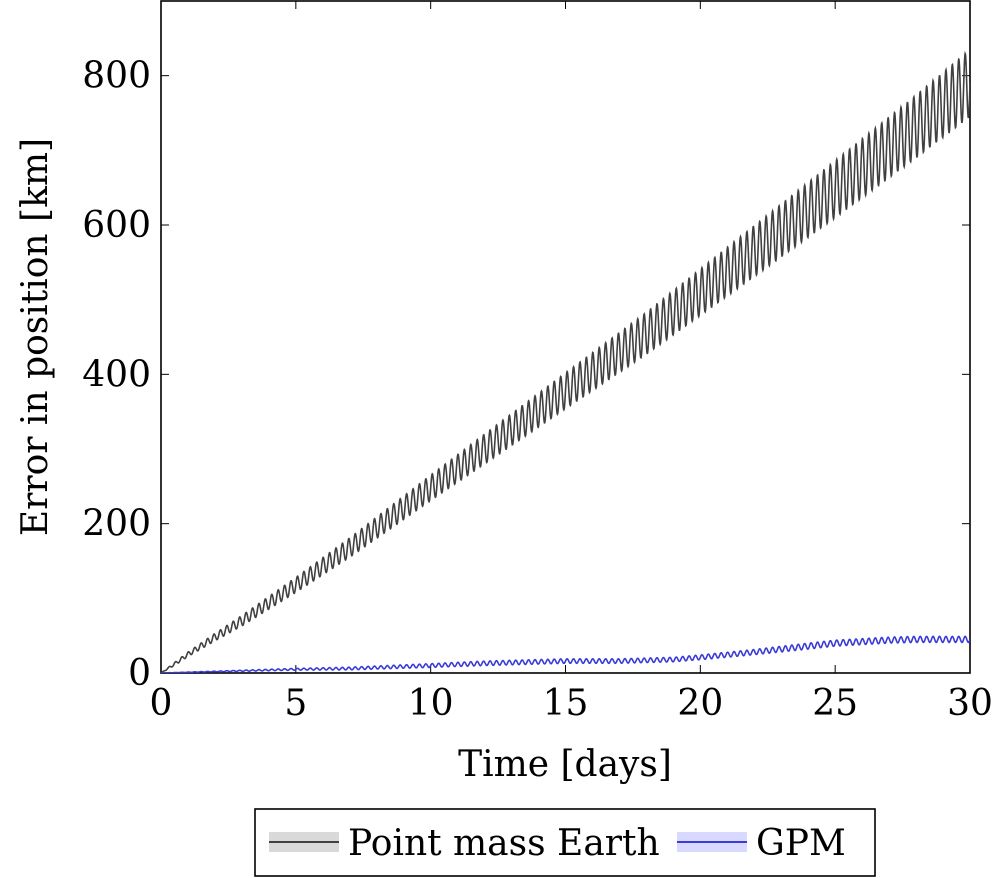  I want to click on y-tick-label: 200, so click(116, 524).